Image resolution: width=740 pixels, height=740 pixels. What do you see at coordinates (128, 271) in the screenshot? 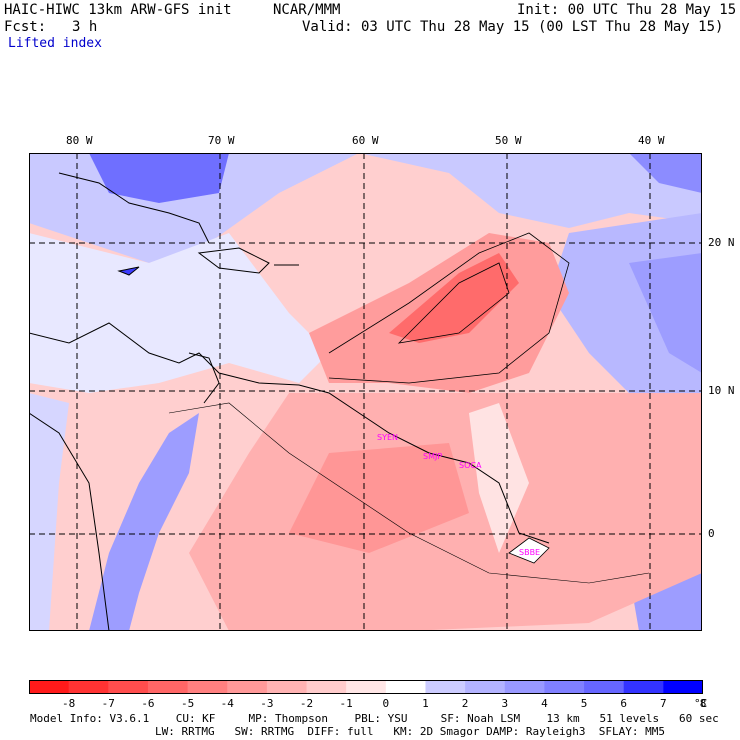
I see `jamaica-outline` at bounding box center [128, 271].